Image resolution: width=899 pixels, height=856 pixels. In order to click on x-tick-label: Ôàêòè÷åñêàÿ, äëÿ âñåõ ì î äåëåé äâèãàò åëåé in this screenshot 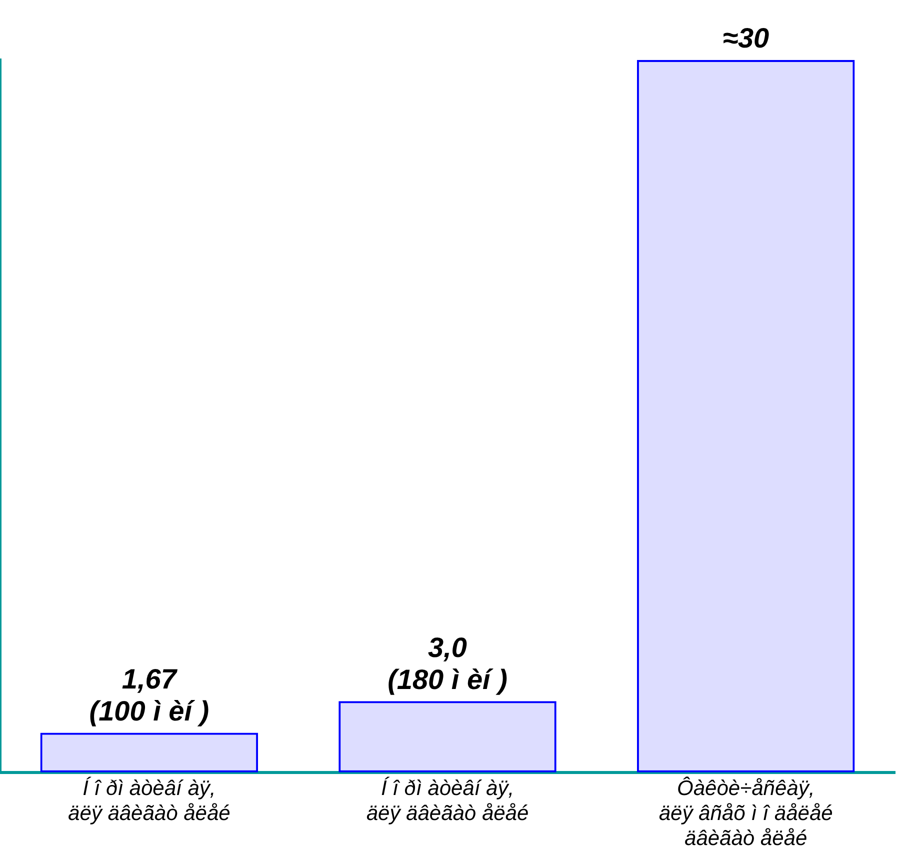, I will do `click(745, 813)`.